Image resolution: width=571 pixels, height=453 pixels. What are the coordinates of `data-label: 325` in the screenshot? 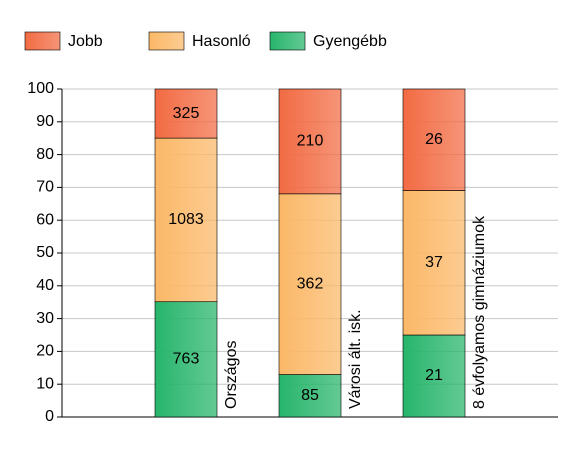 It's located at (186, 113).